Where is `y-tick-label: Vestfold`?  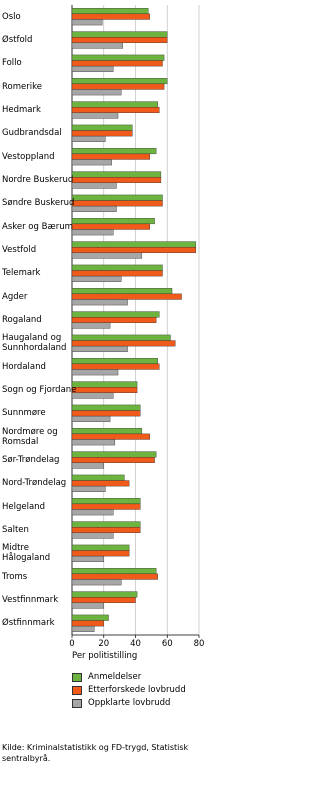 y-tick-label: Vestfold is located at coordinates (19, 250).